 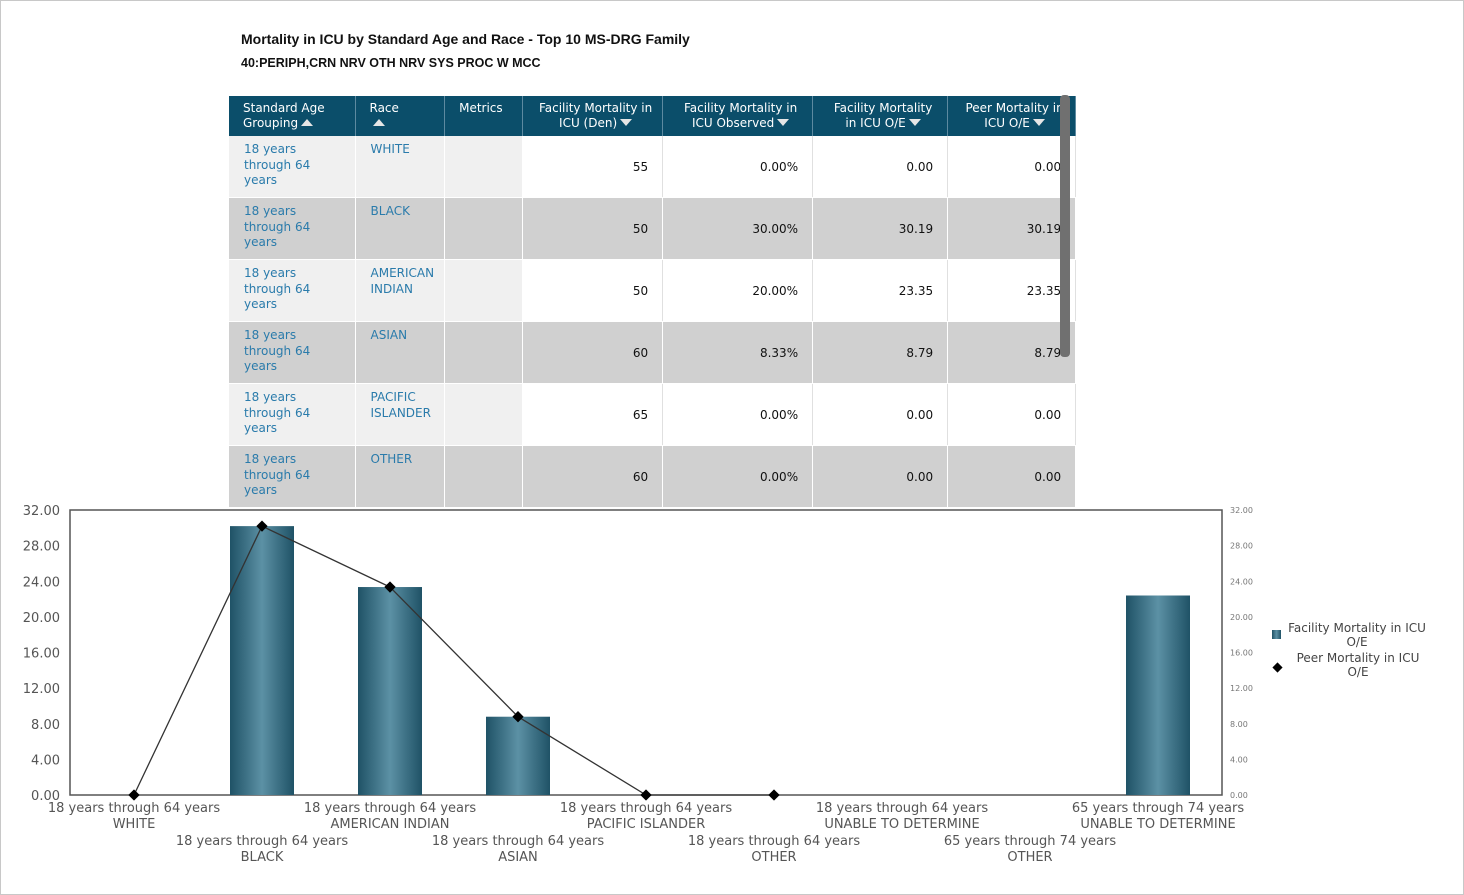 I want to click on cell-race: WHITE, so click(x=400, y=167).